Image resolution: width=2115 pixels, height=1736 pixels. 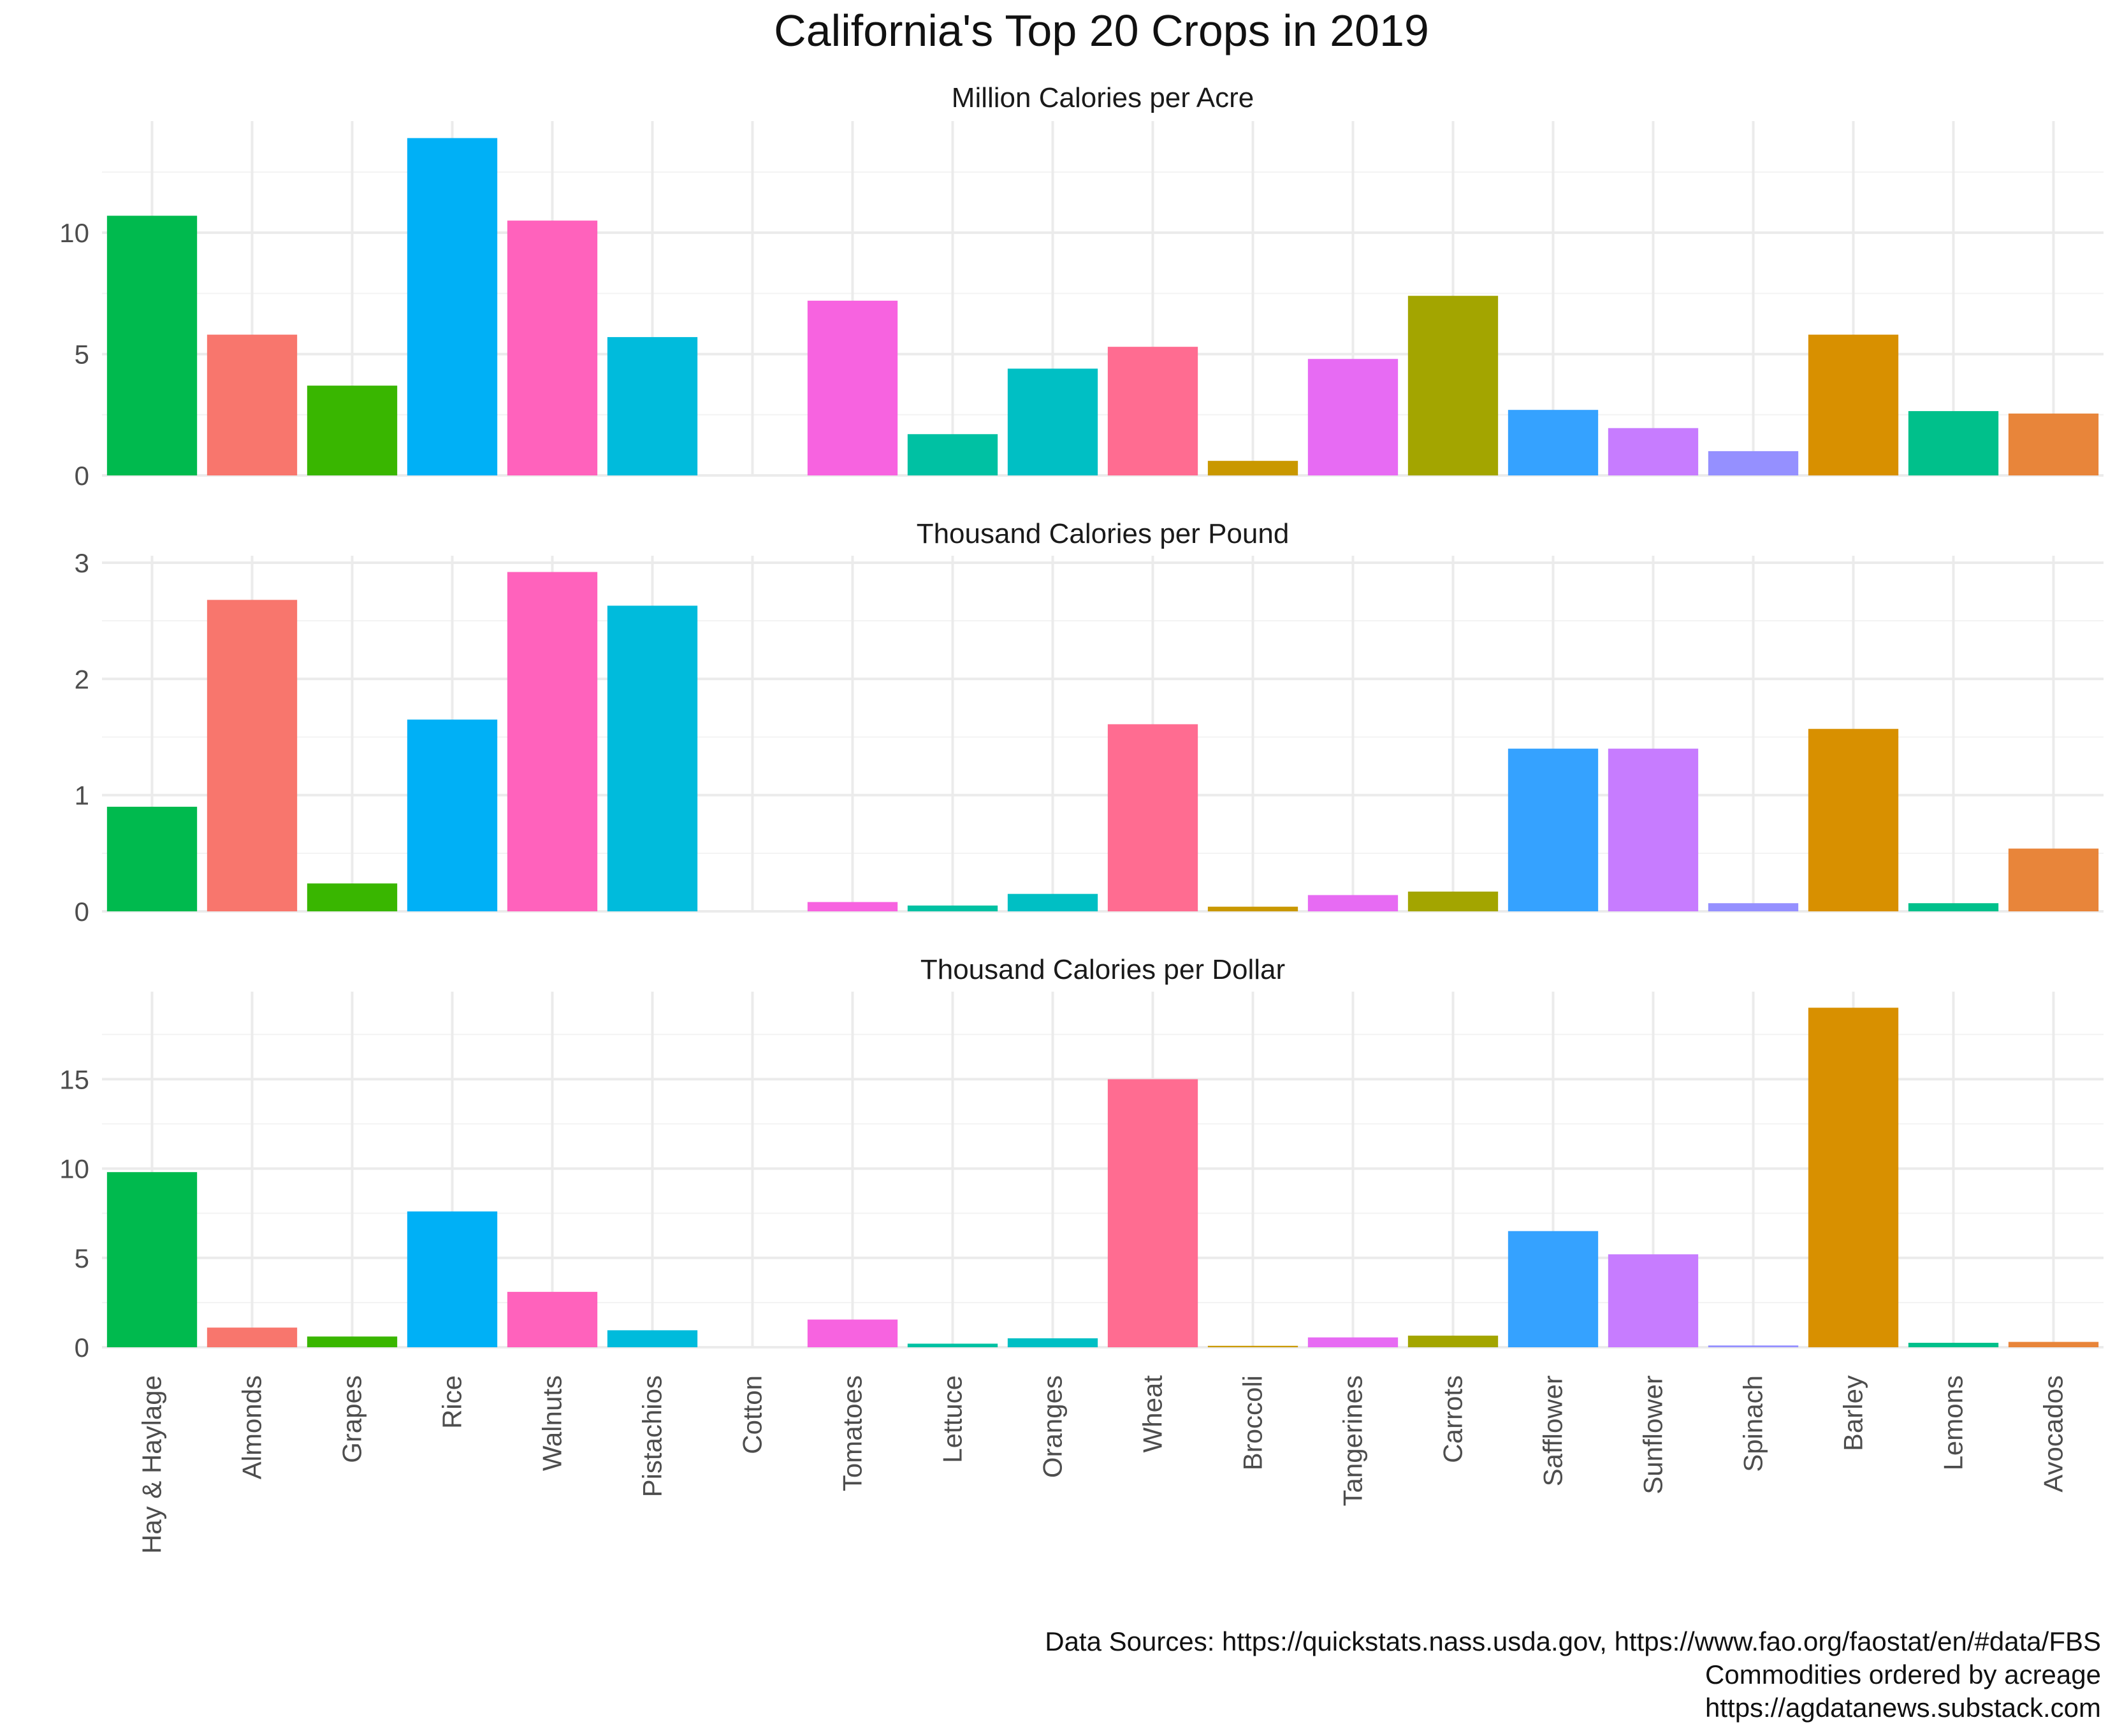 What do you see at coordinates (953, 1419) in the screenshot?
I see `x-tick-label: Lettuce` at bounding box center [953, 1419].